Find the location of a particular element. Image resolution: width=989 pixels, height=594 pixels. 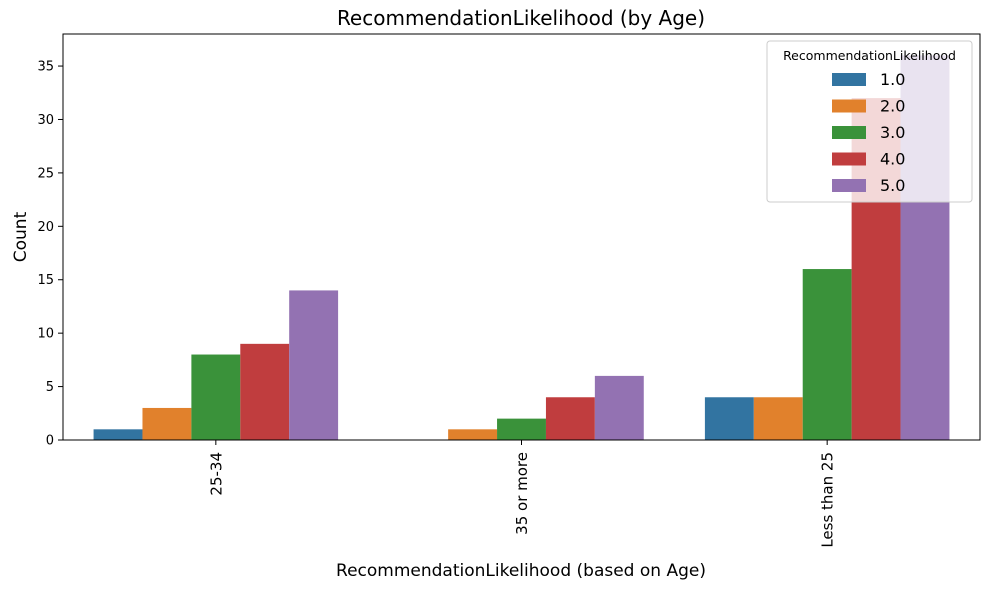

bar-2.0-Less than 25 is located at coordinates (778, 418).